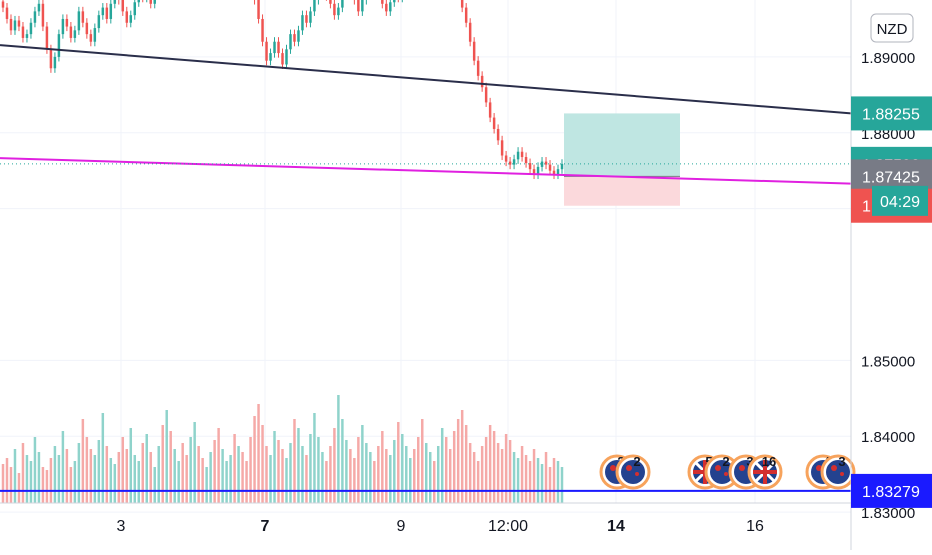 The width and height of the screenshot is (932, 555). What do you see at coordinates (888, 437) in the screenshot?
I see `price-tick-label: 1.84000` at bounding box center [888, 437].